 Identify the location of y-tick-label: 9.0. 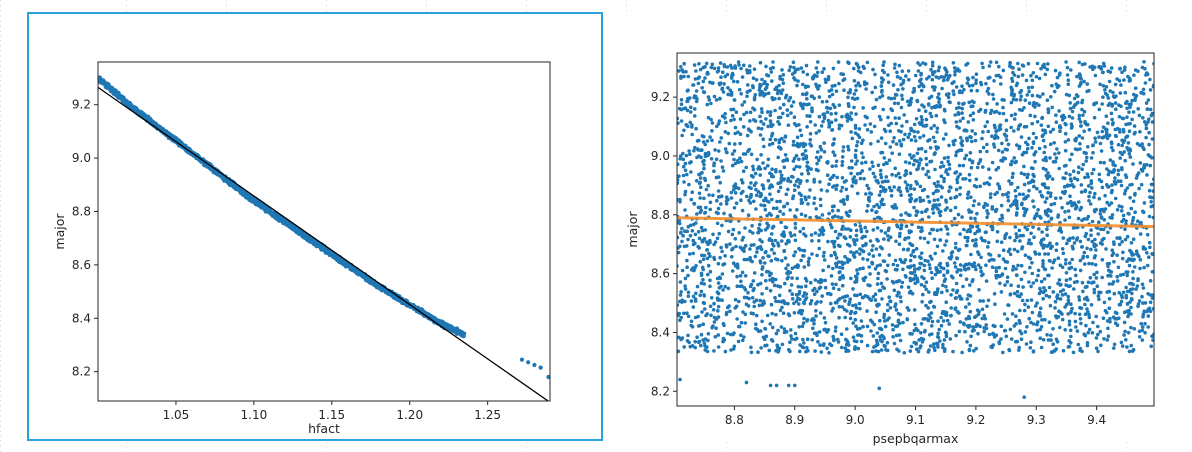
(81, 158).